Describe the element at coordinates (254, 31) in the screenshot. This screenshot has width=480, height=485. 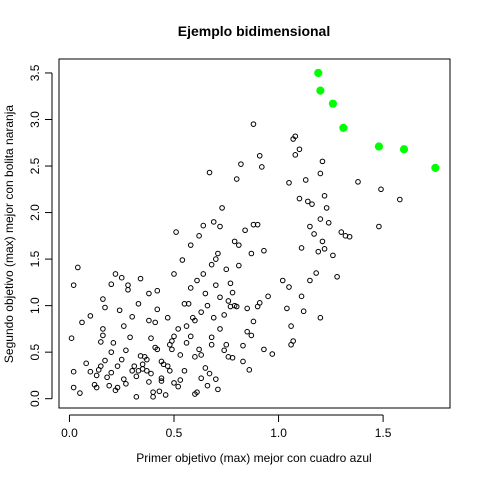
I see `chart-title: Ejemplo bidimensional` at that location.